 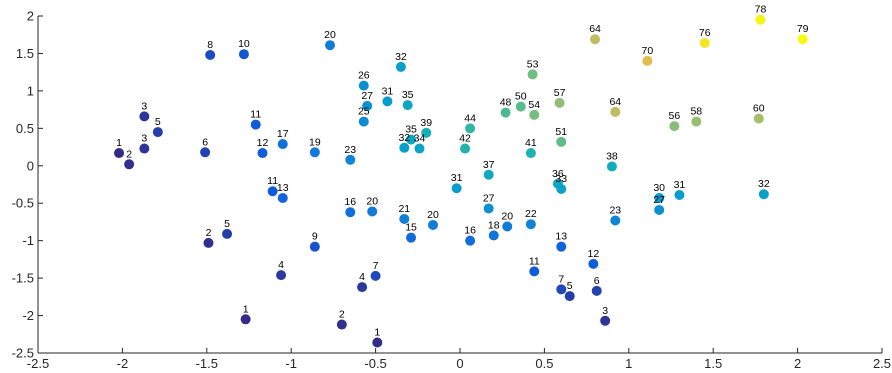 What do you see at coordinates (561, 179) in the screenshot?
I see `point-label: 33` at bounding box center [561, 179].